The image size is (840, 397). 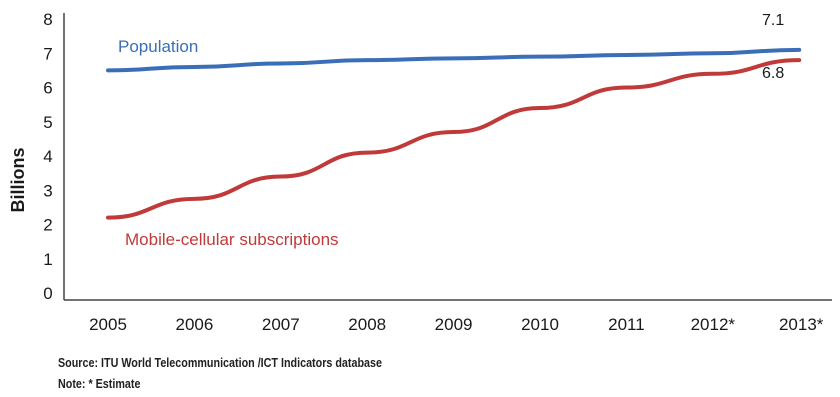 I want to click on y-tick-labels: 0 1 2 3 4 5 6 7 8, so click(x=47, y=156).